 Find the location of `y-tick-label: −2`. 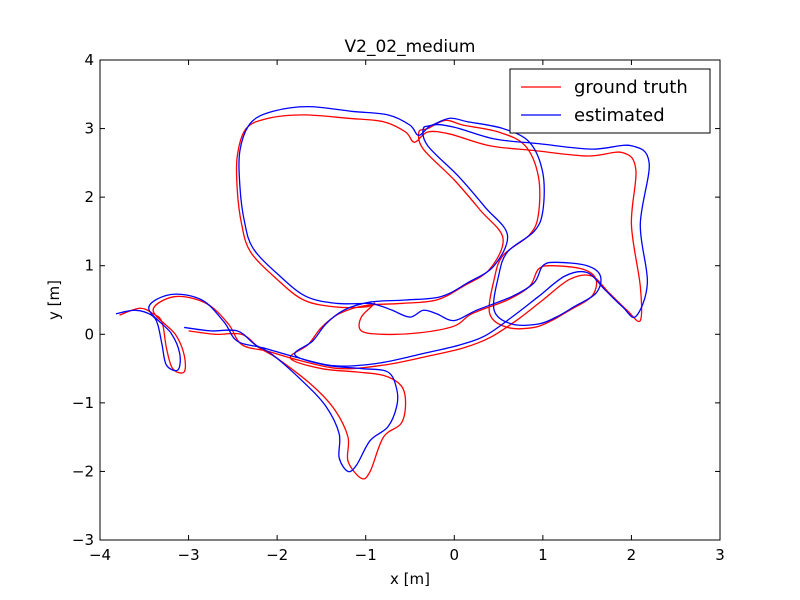

y-tick-label: −2 is located at coordinates (83, 471).